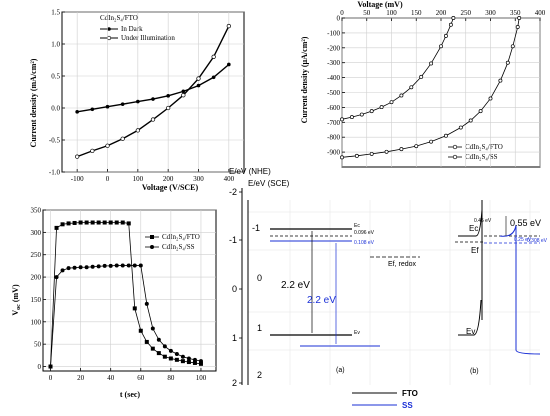  What do you see at coordinates (234, 338) in the screenshot?
I see `nhe-tick-1: 1` at bounding box center [234, 338].